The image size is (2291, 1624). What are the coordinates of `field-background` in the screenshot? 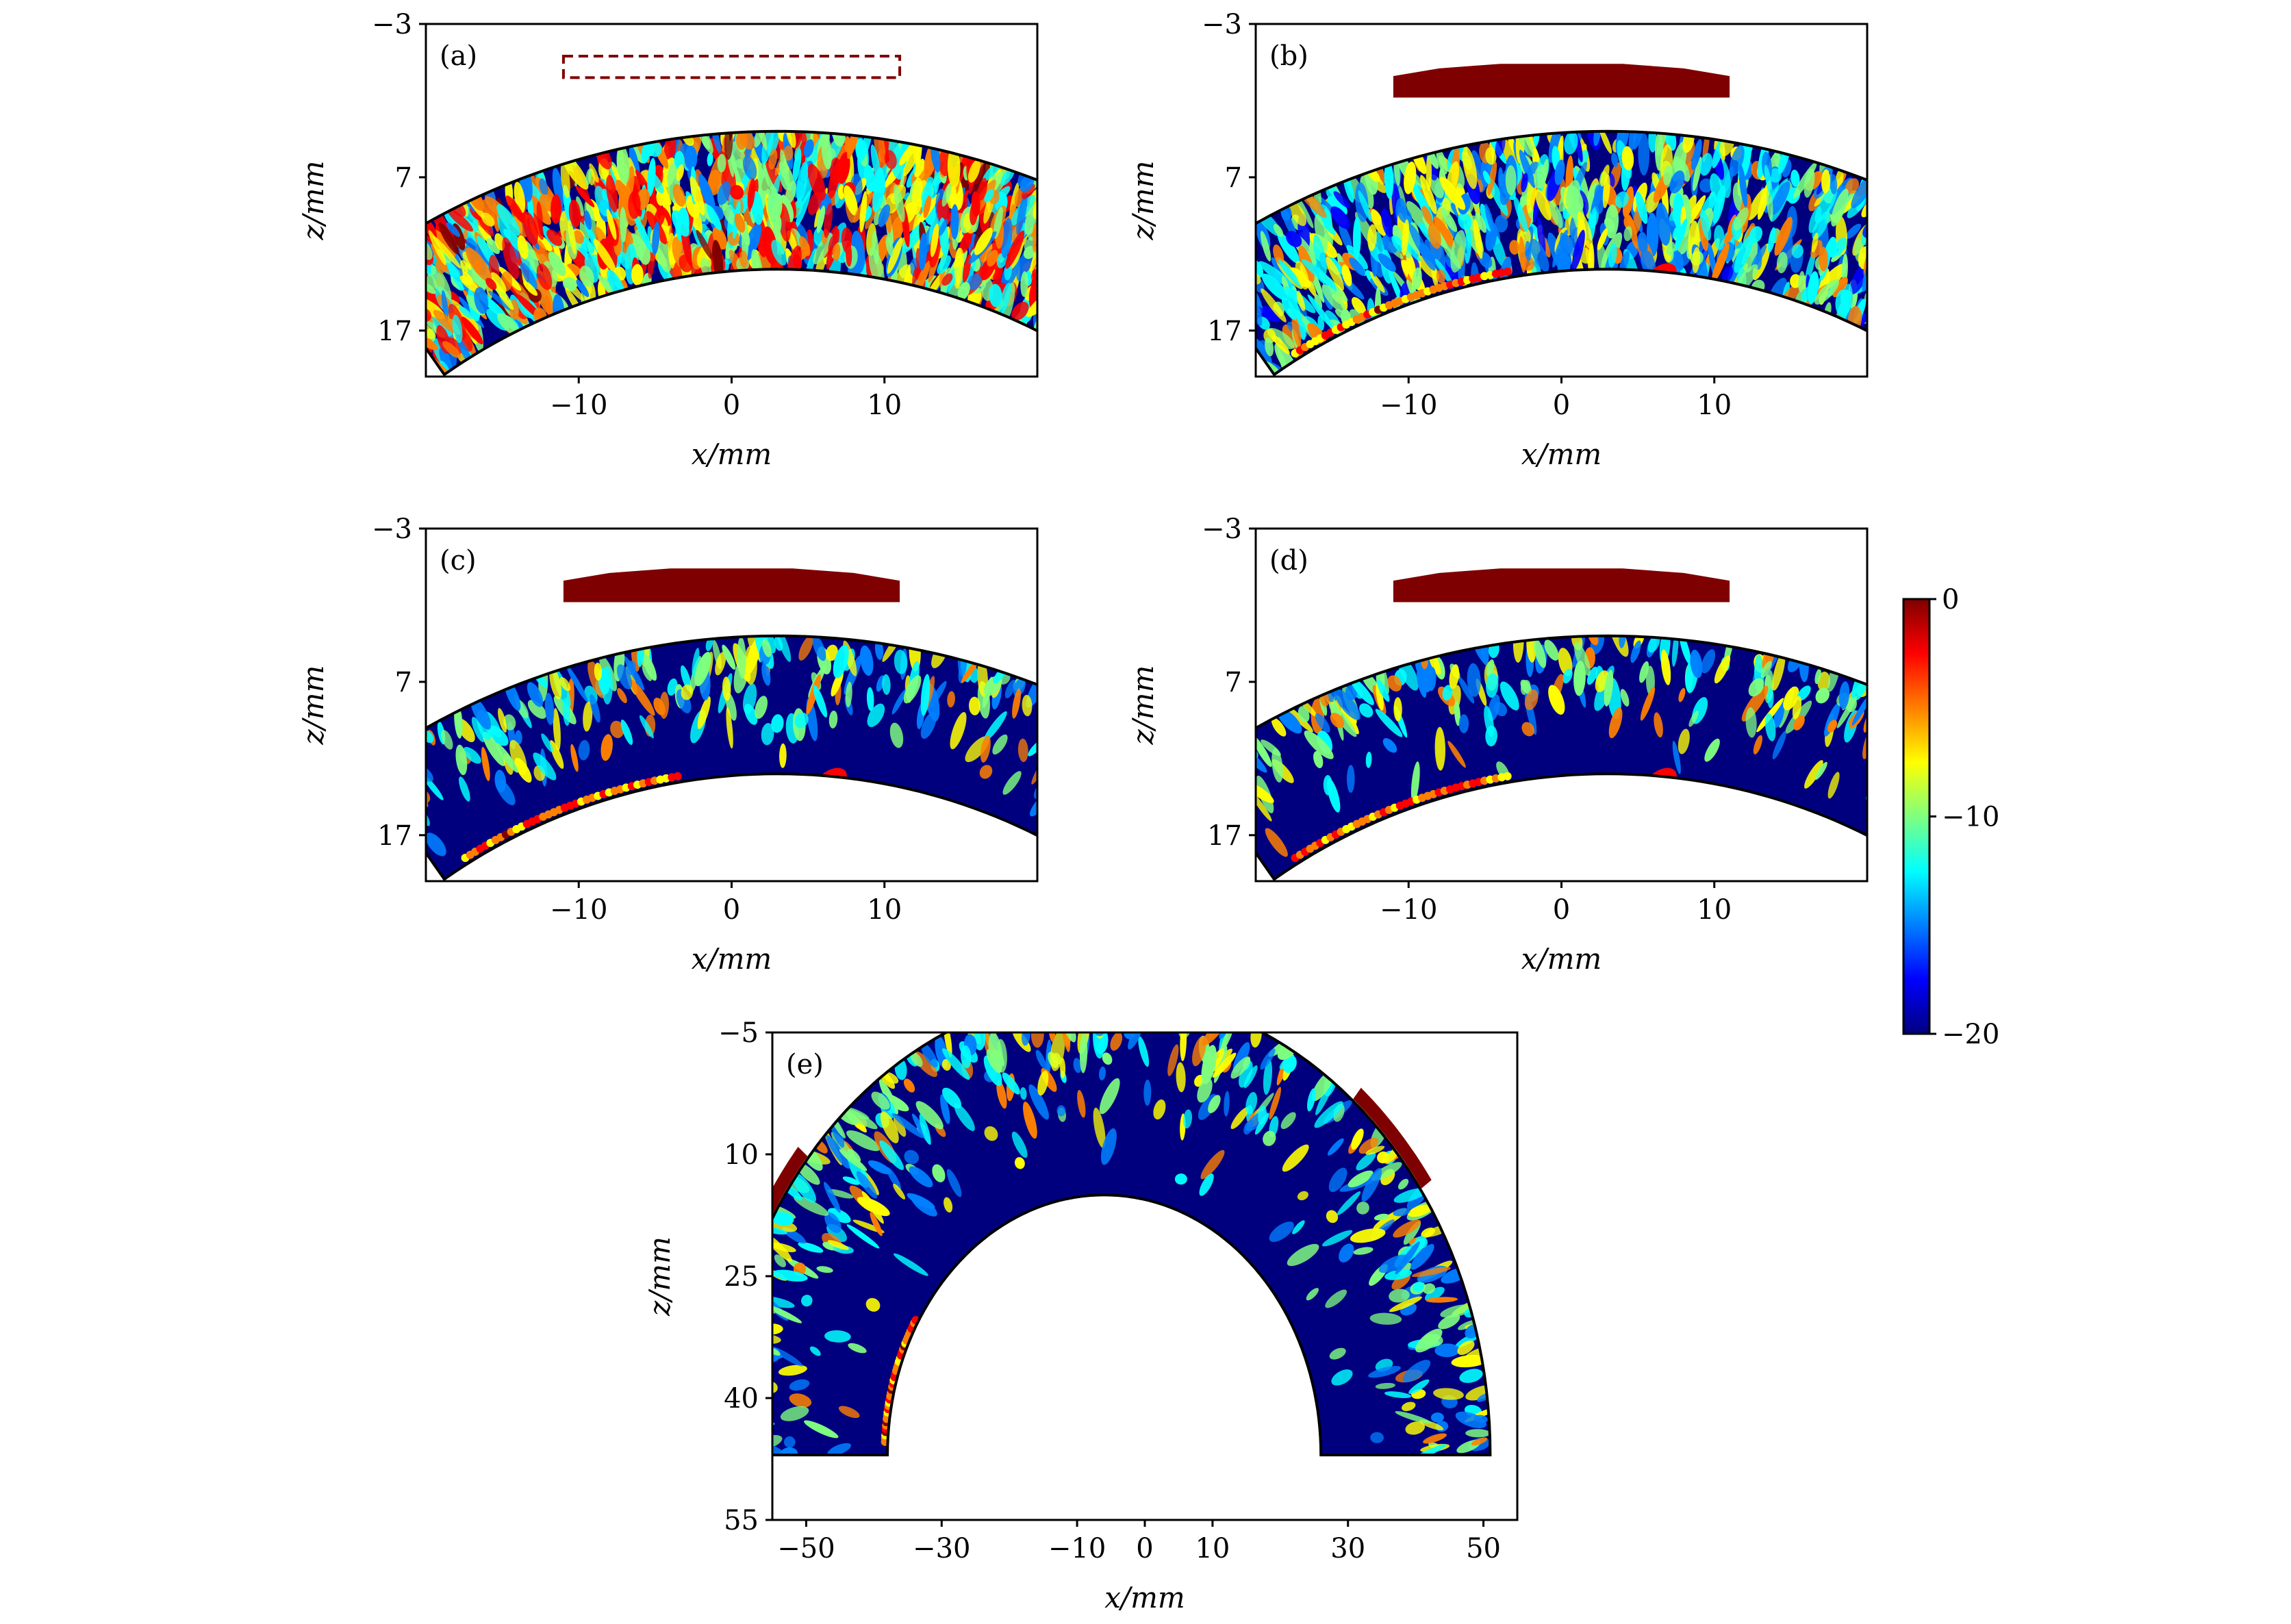 It's located at (1131, 1244).